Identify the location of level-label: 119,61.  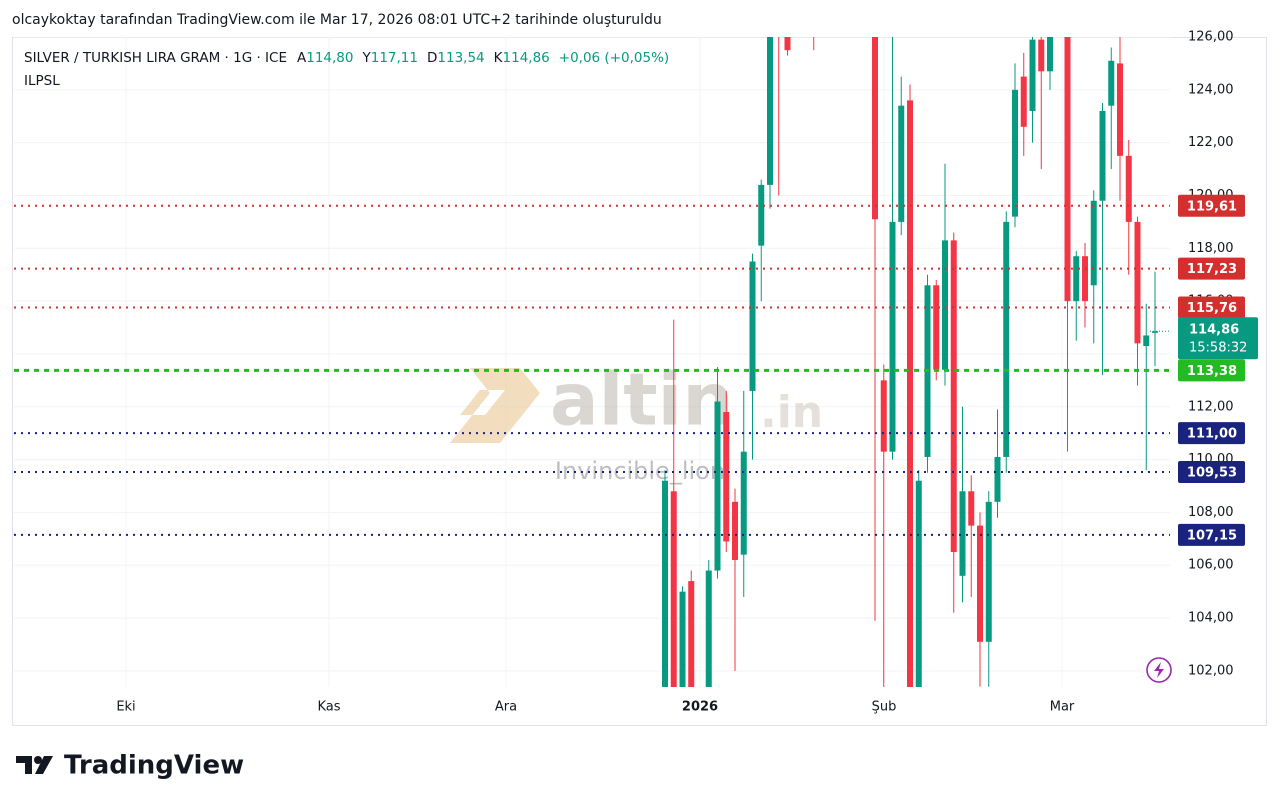
(1212, 206).